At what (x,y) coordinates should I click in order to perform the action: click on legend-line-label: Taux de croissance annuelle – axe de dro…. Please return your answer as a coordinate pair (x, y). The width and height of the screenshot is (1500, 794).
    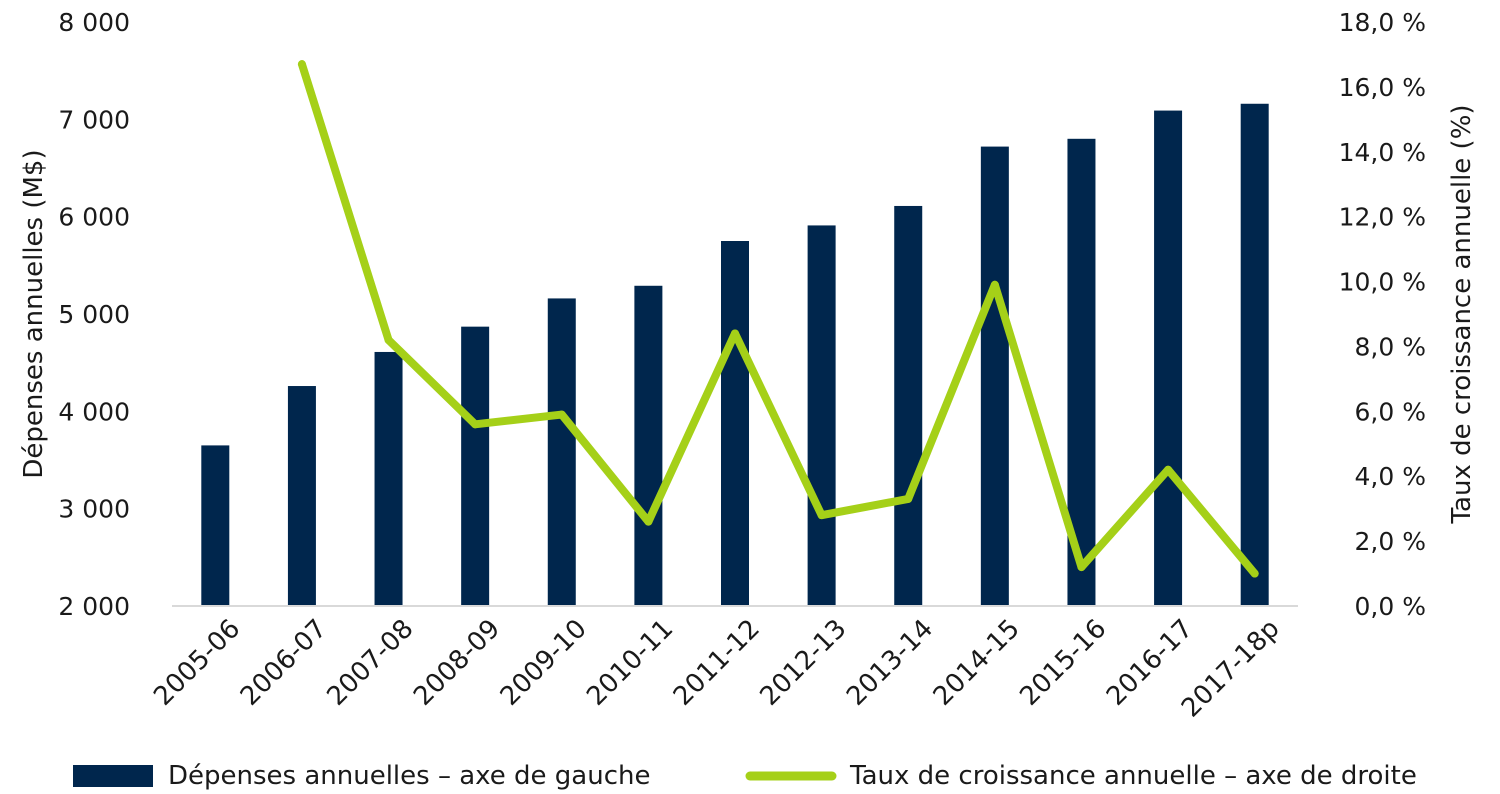
    Looking at the image, I should click on (1133, 776).